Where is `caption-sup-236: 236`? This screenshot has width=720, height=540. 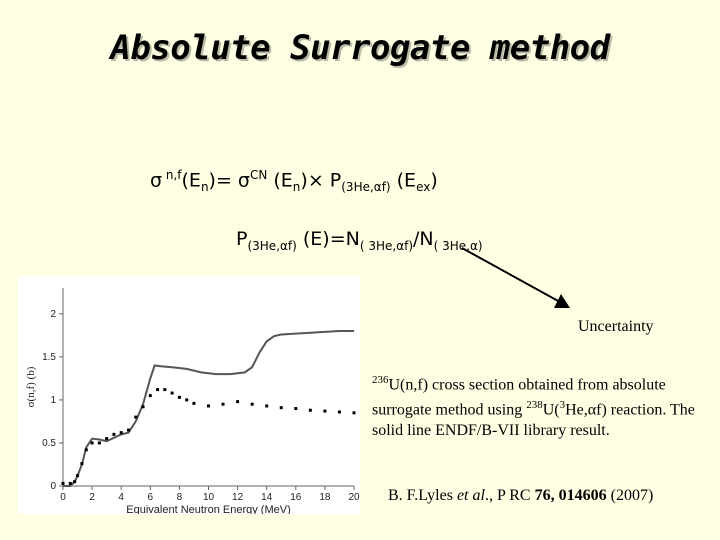 caption-sup-236: 236 is located at coordinates (380, 380).